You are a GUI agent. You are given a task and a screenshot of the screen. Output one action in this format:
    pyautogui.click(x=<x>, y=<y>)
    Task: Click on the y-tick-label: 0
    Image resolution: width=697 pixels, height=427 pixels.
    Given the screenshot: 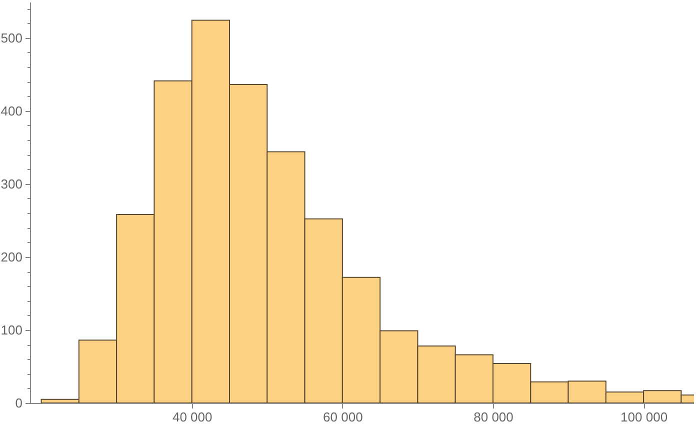 What is the action you would take?
    pyautogui.click(x=18, y=403)
    